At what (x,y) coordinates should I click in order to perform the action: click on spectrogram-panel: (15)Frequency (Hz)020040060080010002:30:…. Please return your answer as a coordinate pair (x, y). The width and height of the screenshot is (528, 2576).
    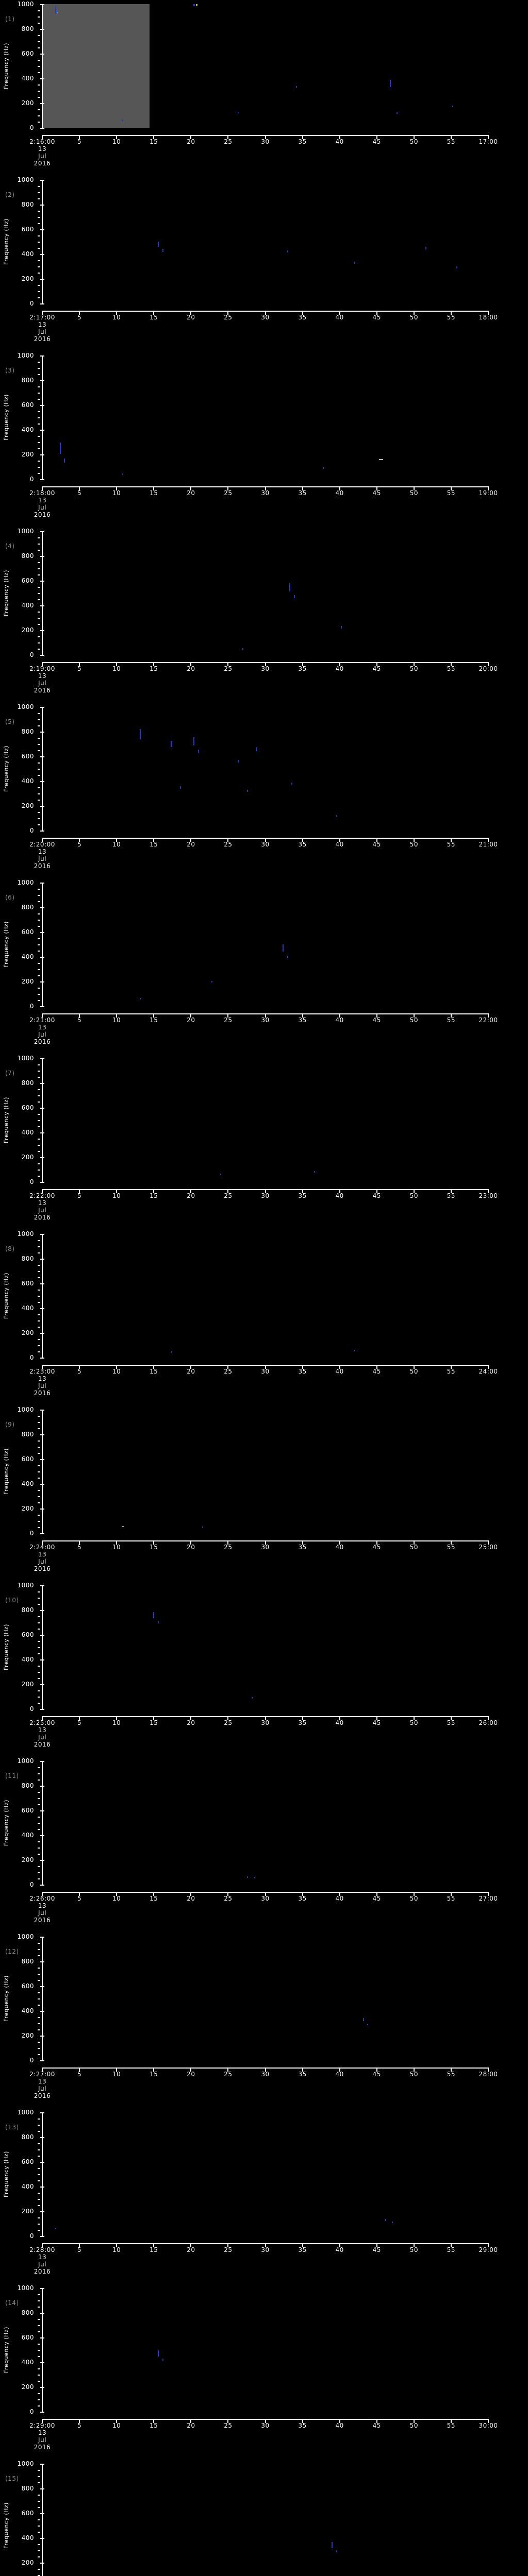
    Looking at the image, I should click on (264, 2518).